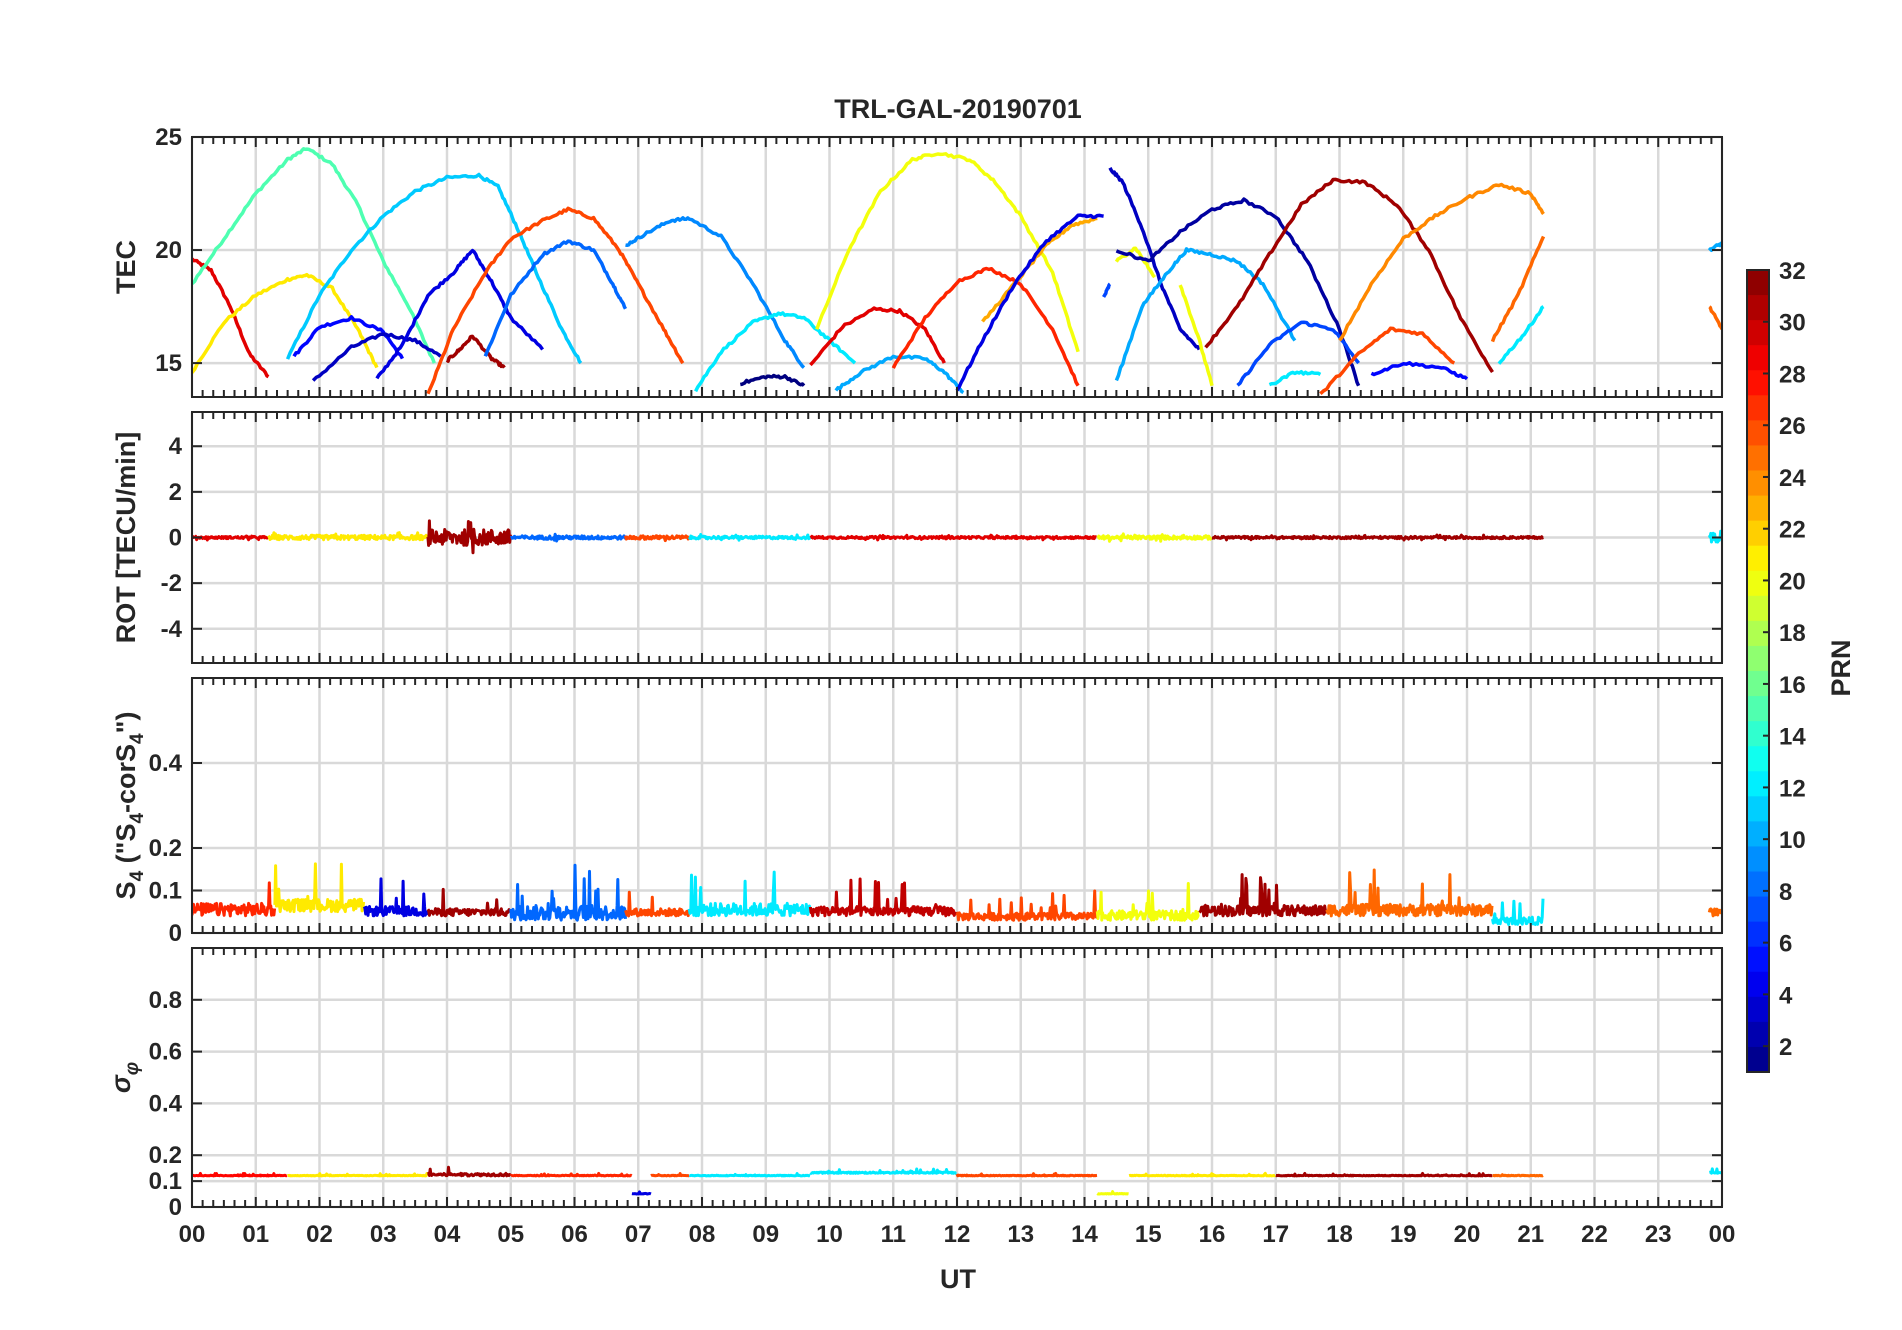 Image resolution: width=1902 pixels, height=1330 pixels. I want to click on x-axis-label: UT, so click(958, 1279).